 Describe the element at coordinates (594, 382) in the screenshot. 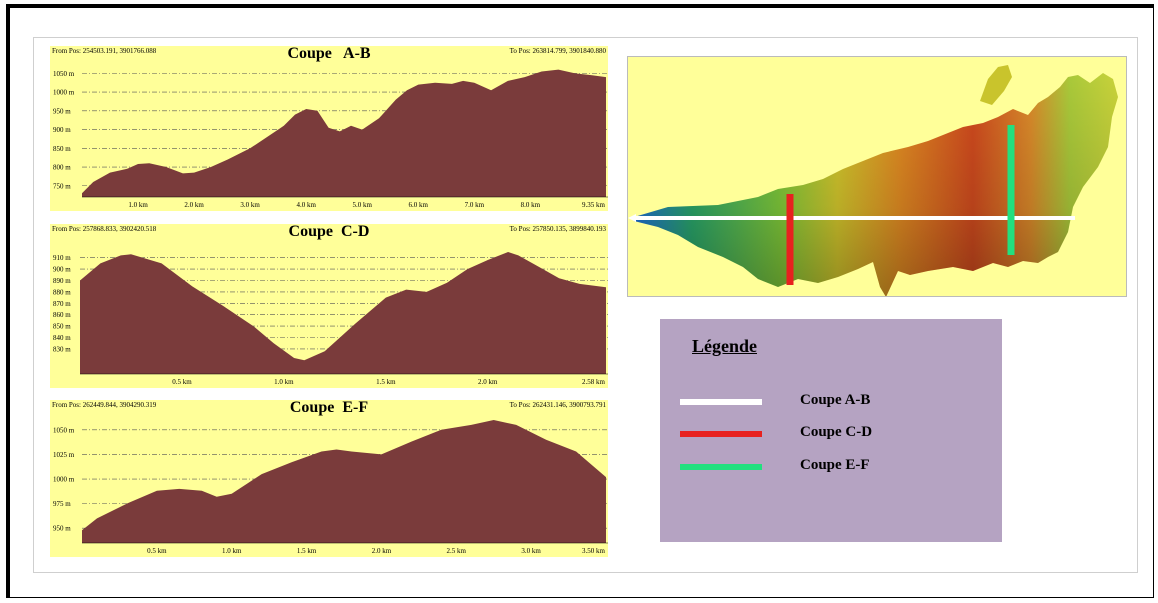

I see `x-tick-label: 2.58 km` at that location.